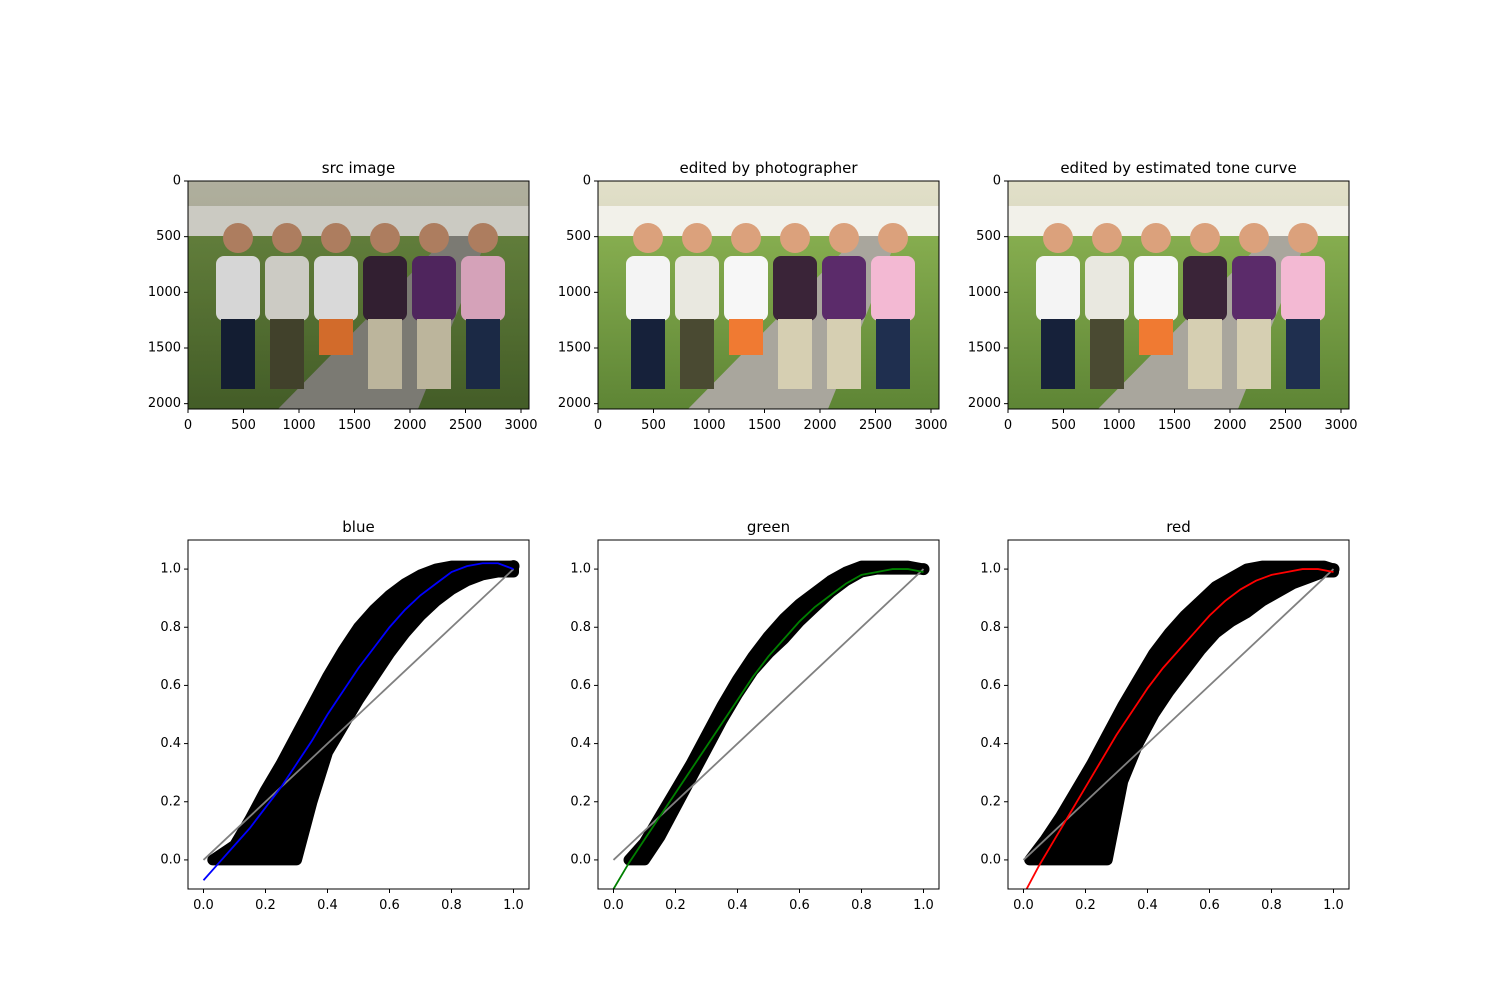 This screenshot has height=1000, width=1500. What do you see at coordinates (580, 569) in the screenshot?
I see `y-tick-label: 1.0` at bounding box center [580, 569].